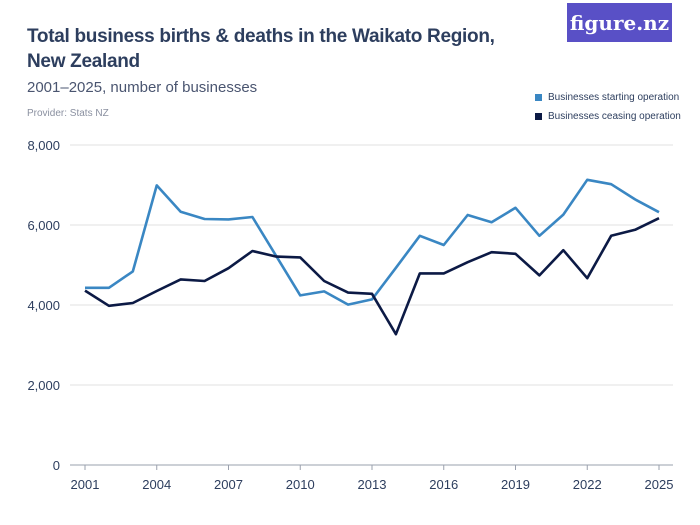 The width and height of the screenshot is (700, 525). What do you see at coordinates (43, 305) in the screenshot?
I see `y-tick-label: 4,000` at bounding box center [43, 305].